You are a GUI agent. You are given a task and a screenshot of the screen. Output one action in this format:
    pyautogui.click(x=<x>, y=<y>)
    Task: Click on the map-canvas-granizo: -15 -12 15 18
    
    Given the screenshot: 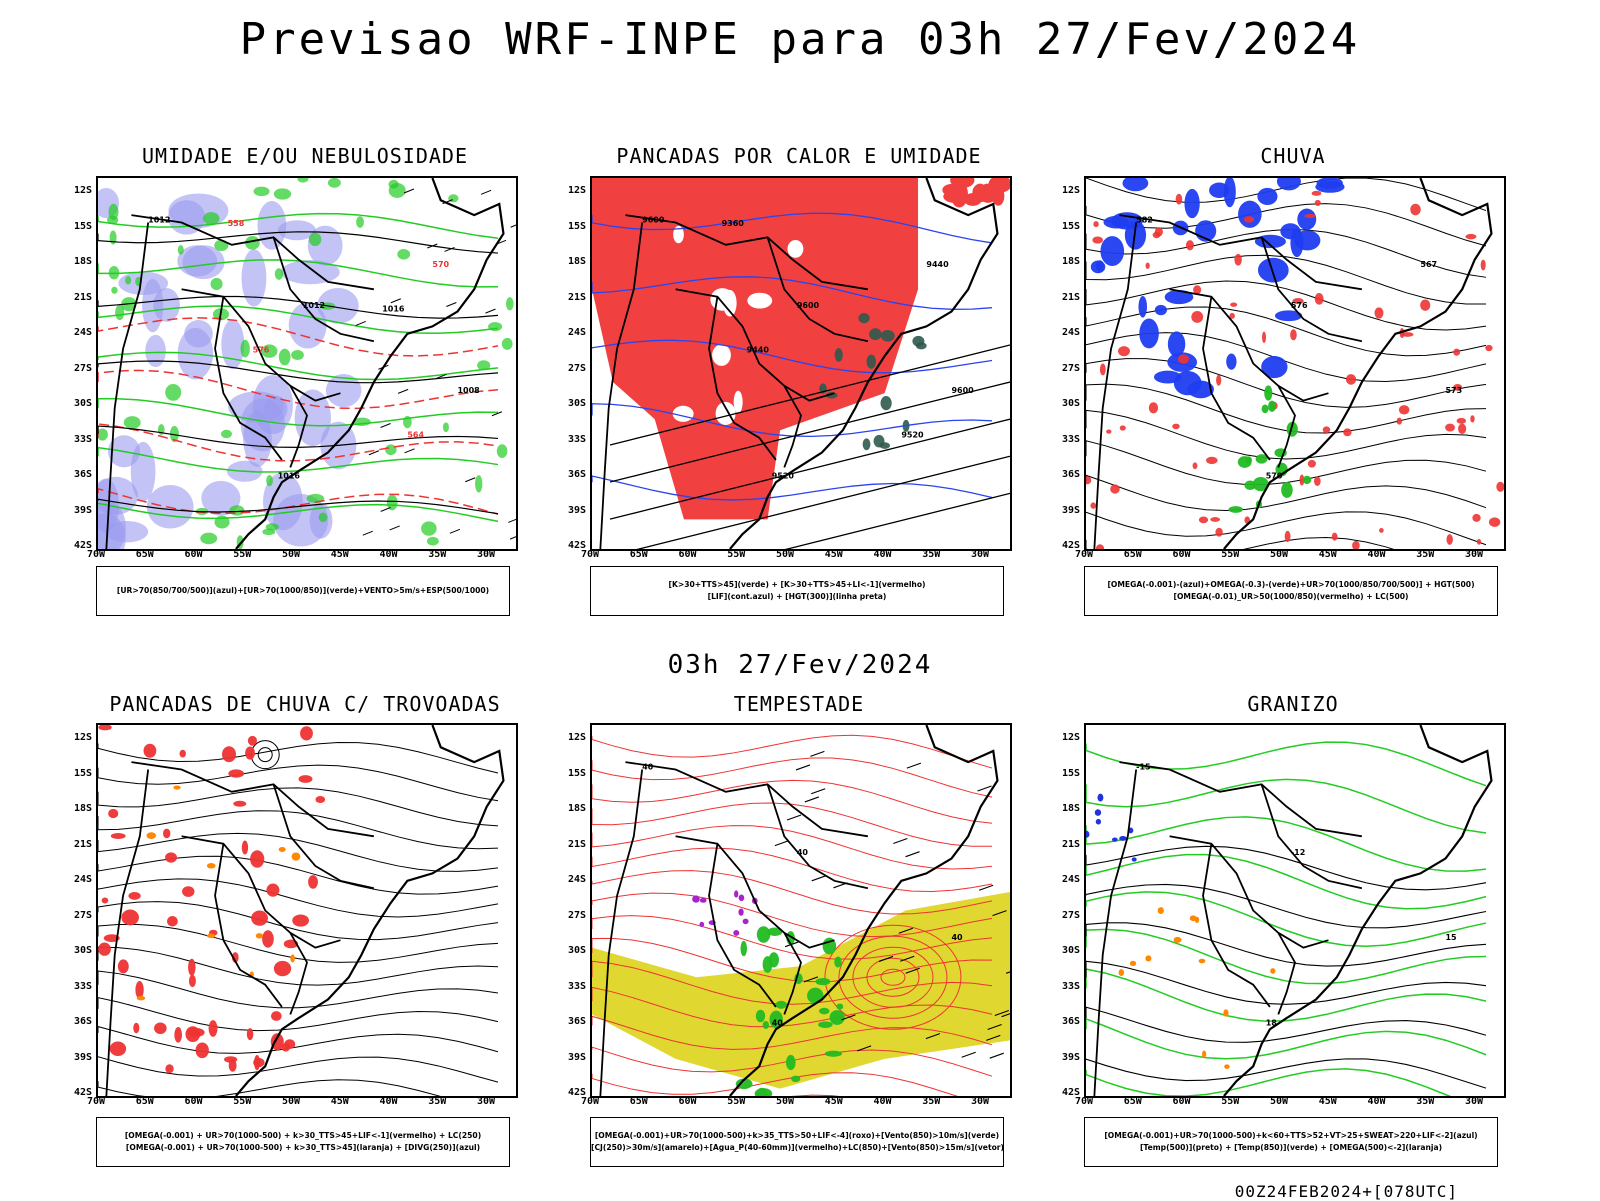 What is the action you would take?
    pyautogui.click(x=1289, y=910)
    